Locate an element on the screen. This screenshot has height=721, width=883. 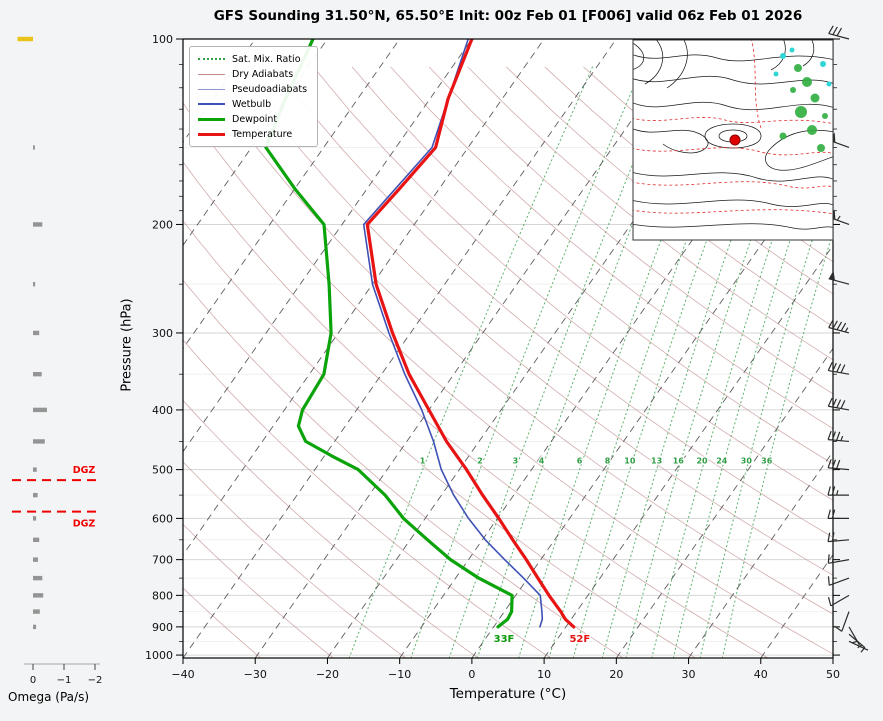
svg-text: −20 is located at coordinates (327, 674).